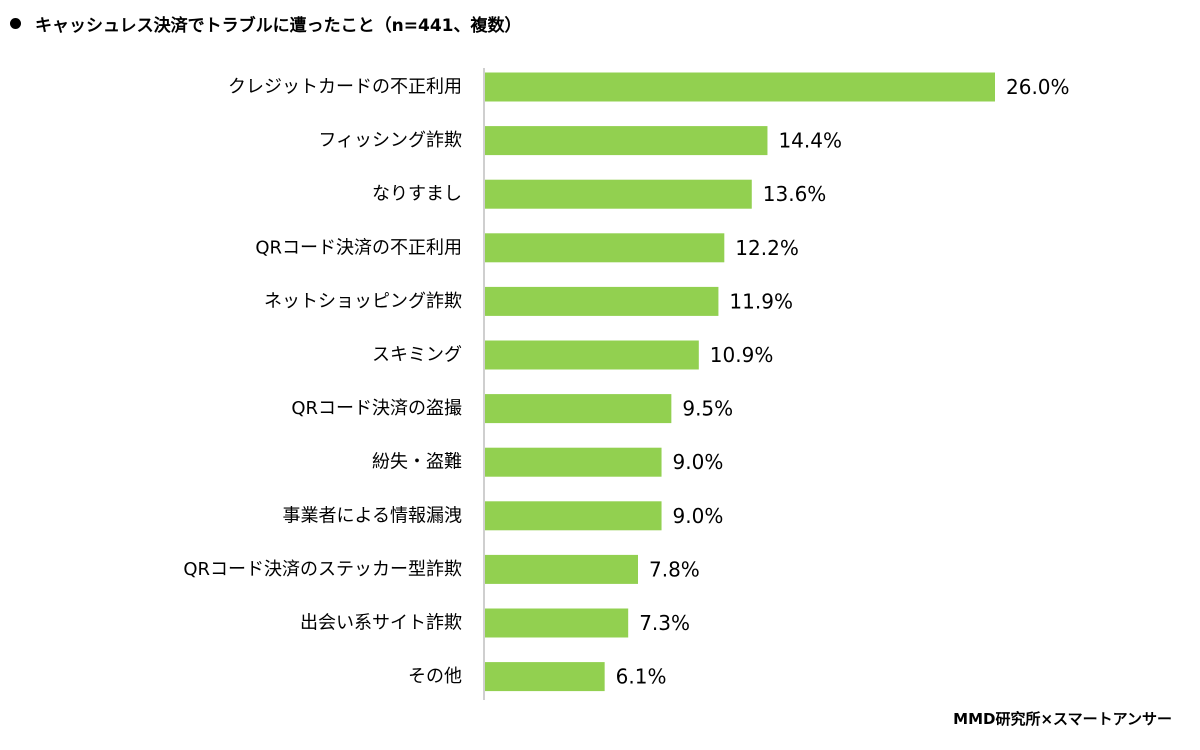 Image resolution: width=1200 pixels, height=750 pixels. Describe the element at coordinates (417, 462) in the screenshot. I see `category-label: 紛失・盗難` at that location.